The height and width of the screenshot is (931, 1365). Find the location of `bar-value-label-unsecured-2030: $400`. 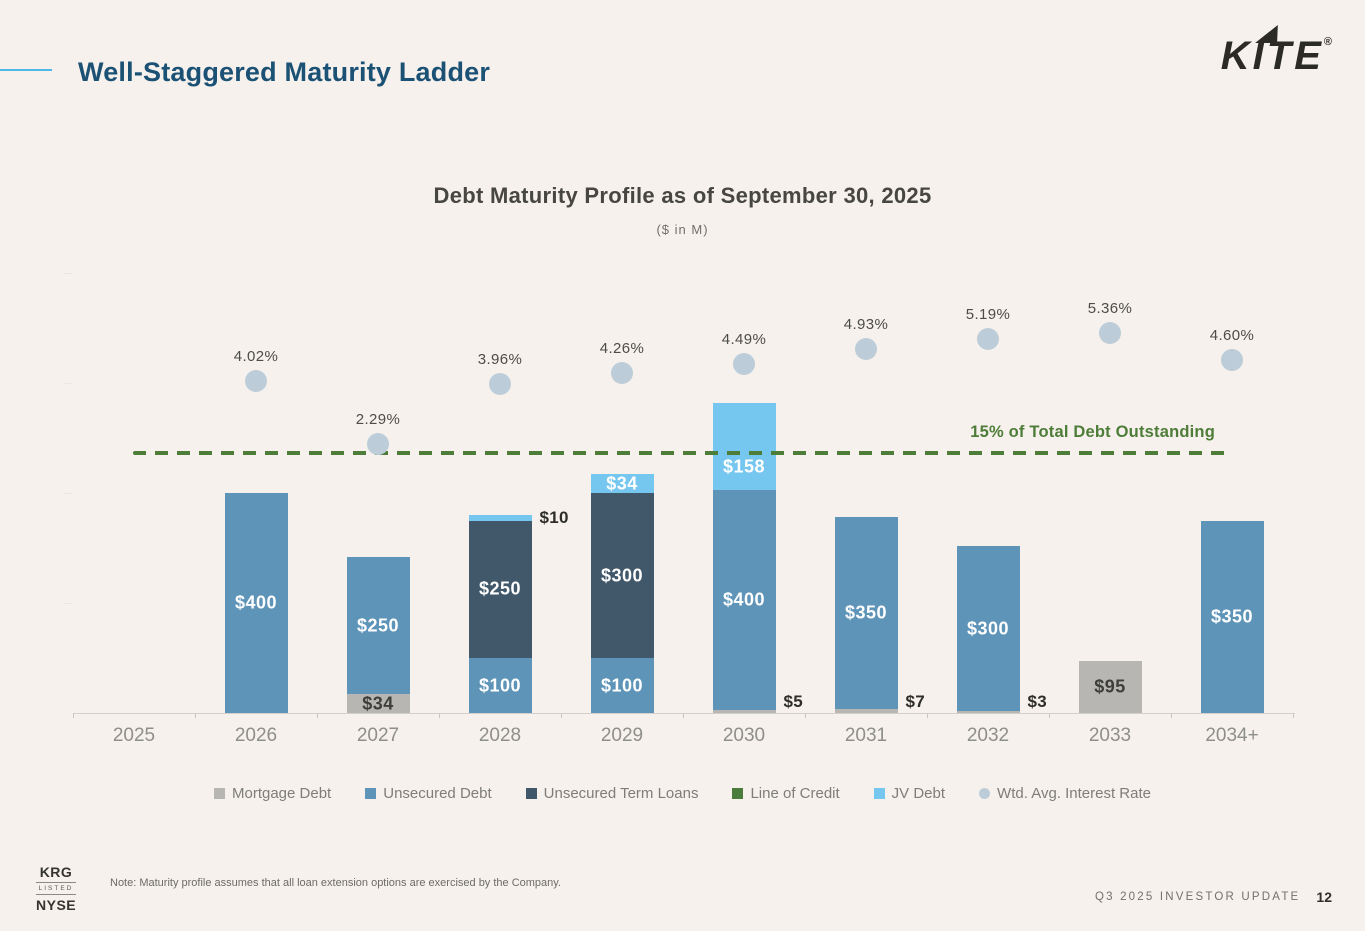

bar-value-label-unsecured-2030: $400 is located at coordinates (744, 599).